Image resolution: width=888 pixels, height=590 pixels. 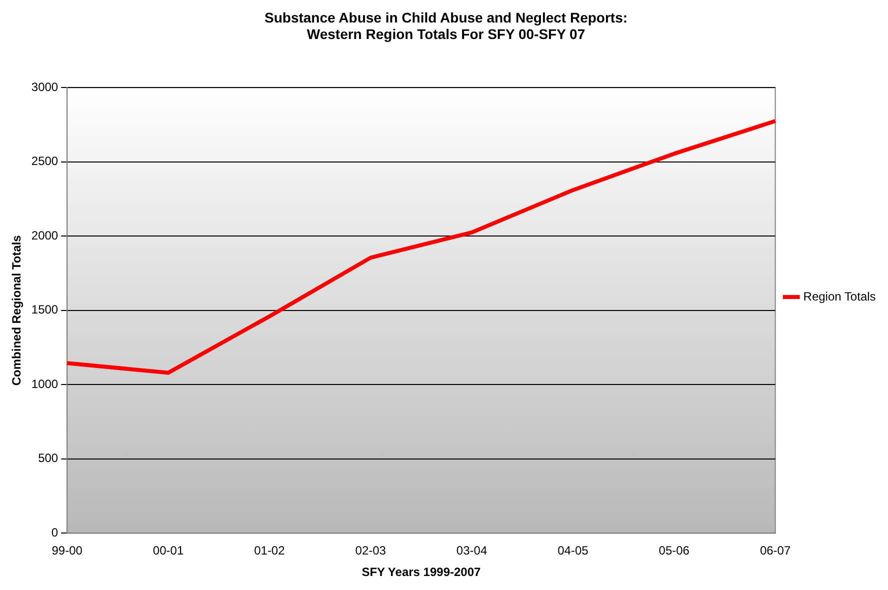 What do you see at coordinates (44, 161) in the screenshot?
I see `y-tick-label: 2500` at bounding box center [44, 161].